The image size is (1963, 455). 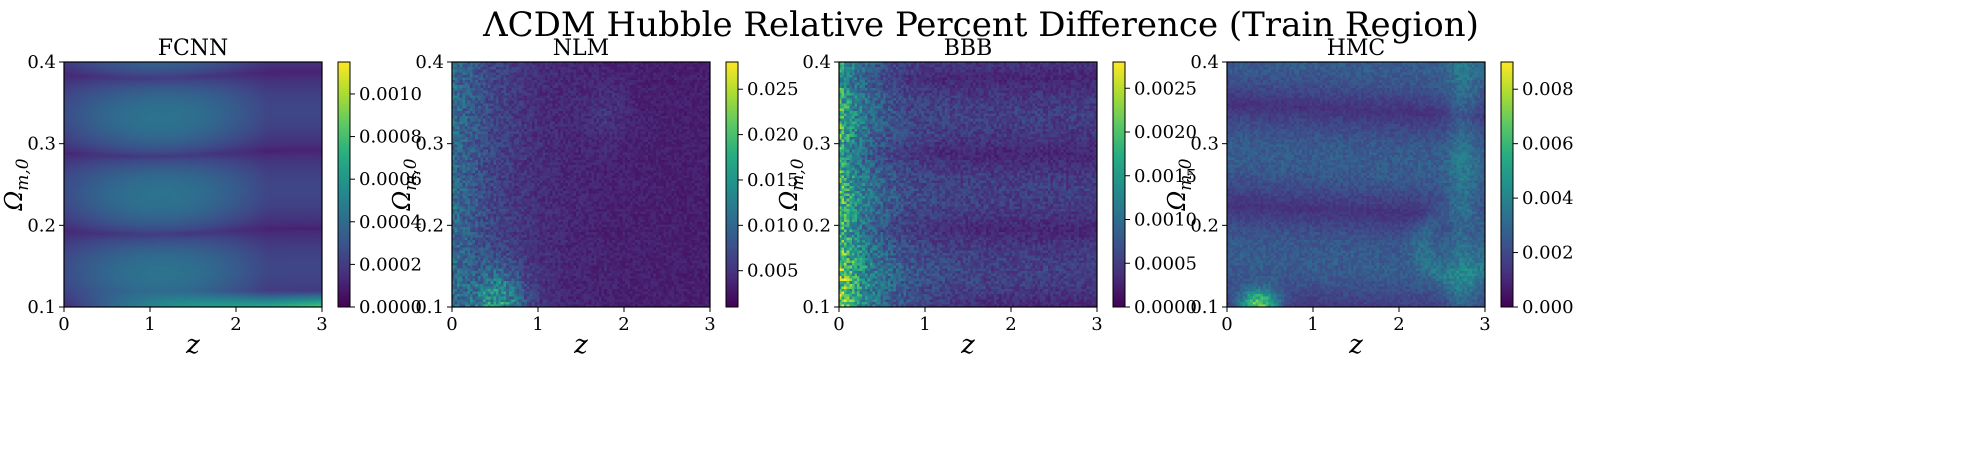 What do you see at coordinates (1548, 144) in the screenshot?
I see `colorbar-tick-label: 0.006` at bounding box center [1548, 144].